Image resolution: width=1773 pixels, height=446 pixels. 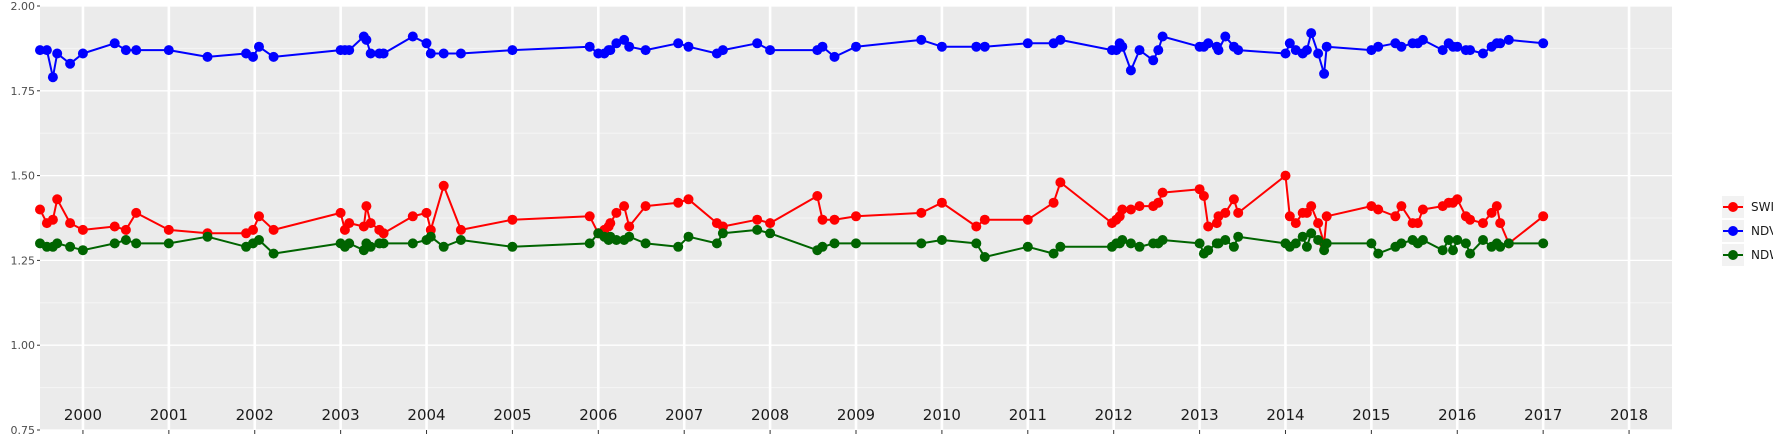 I want to click on year-label: 2012, so click(x=1114, y=415).